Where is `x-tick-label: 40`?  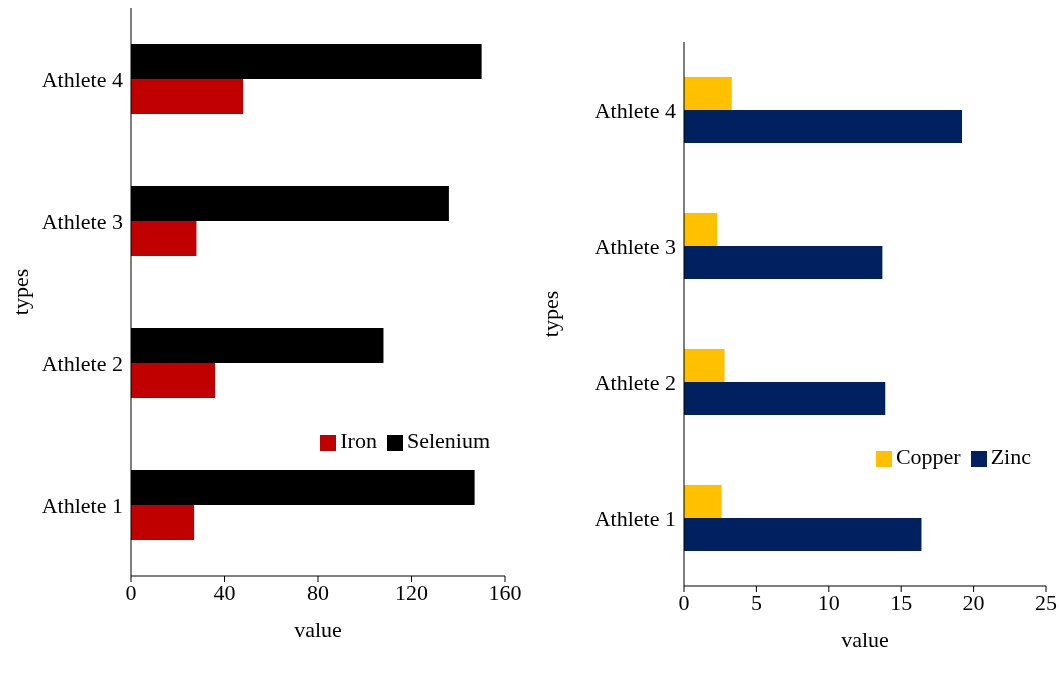
x-tick-label: 40 is located at coordinates (224, 592).